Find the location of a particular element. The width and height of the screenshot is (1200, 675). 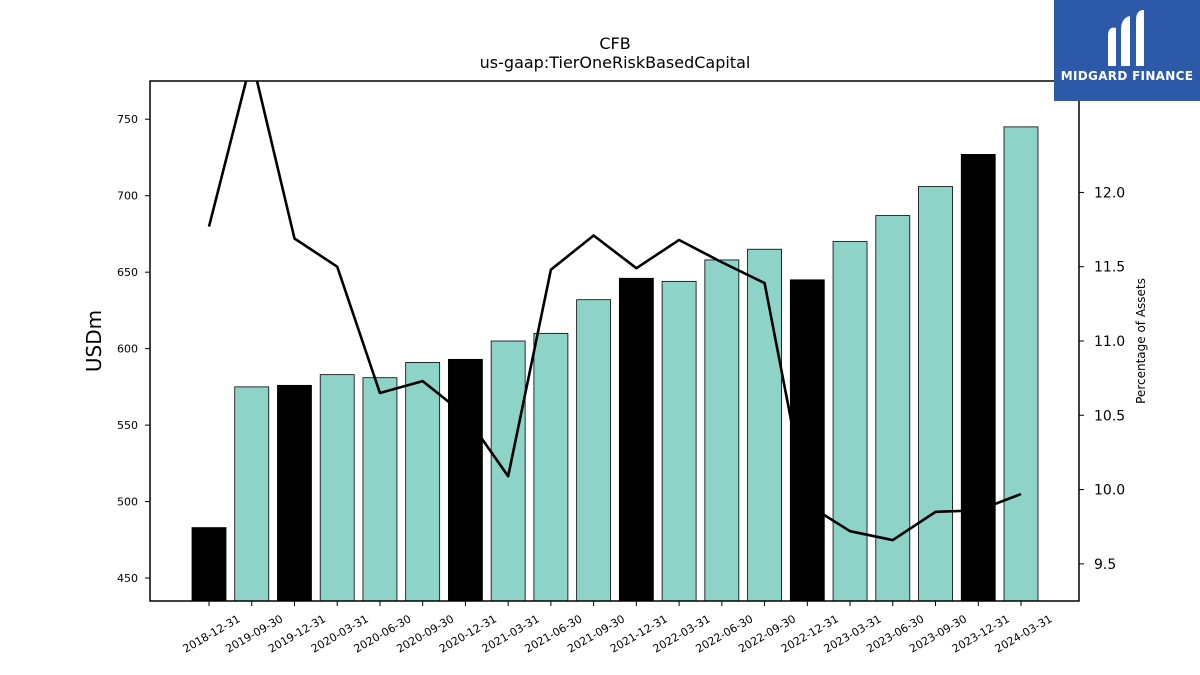

y2-tick-label: 11.5 is located at coordinates (1109, 268).